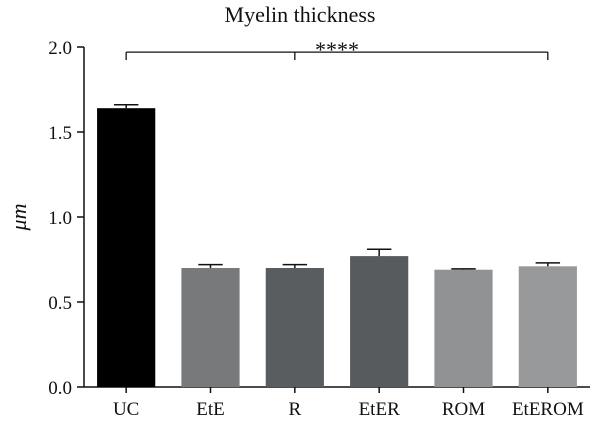 The image size is (600, 428). Describe the element at coordinates (294, 327) in the screenshot. I see `bar-r` at that location.